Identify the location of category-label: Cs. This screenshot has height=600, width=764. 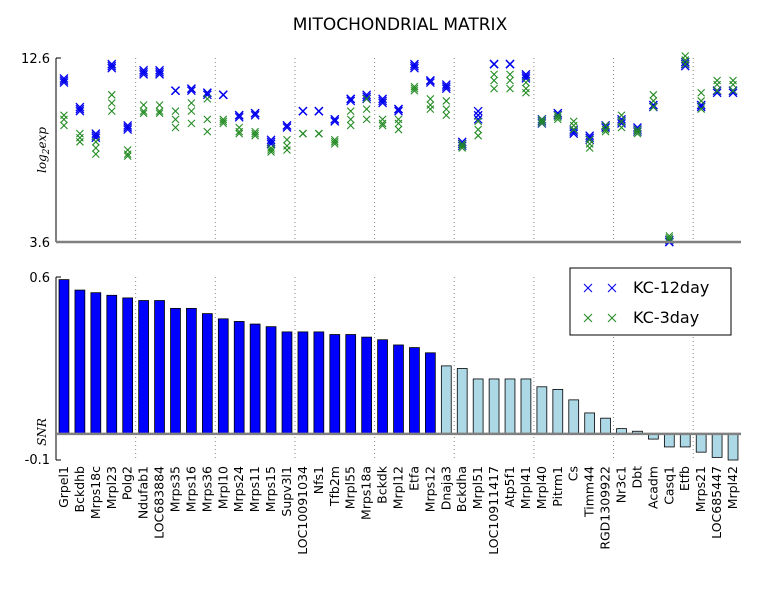
(573, 473).